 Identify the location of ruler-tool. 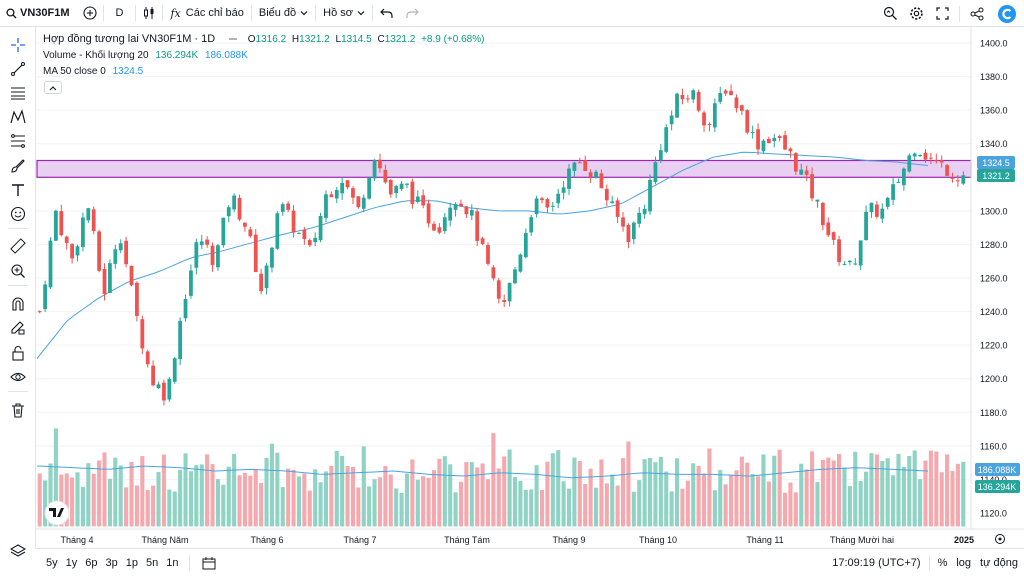
(18, 246).